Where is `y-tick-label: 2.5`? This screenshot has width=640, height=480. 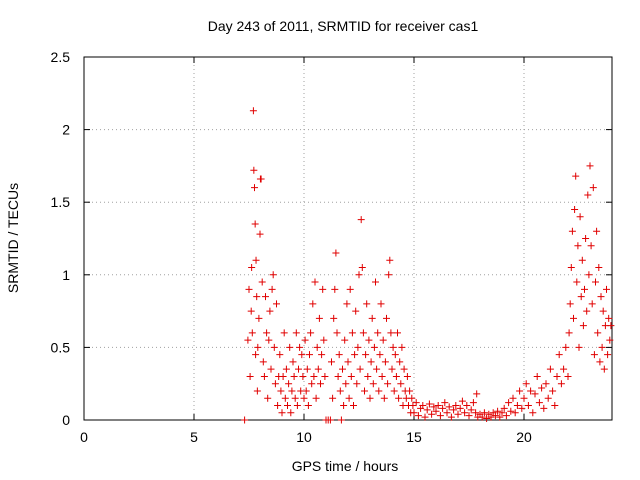
y-tick-label: 2.5 is located at coordinates (61, 57).